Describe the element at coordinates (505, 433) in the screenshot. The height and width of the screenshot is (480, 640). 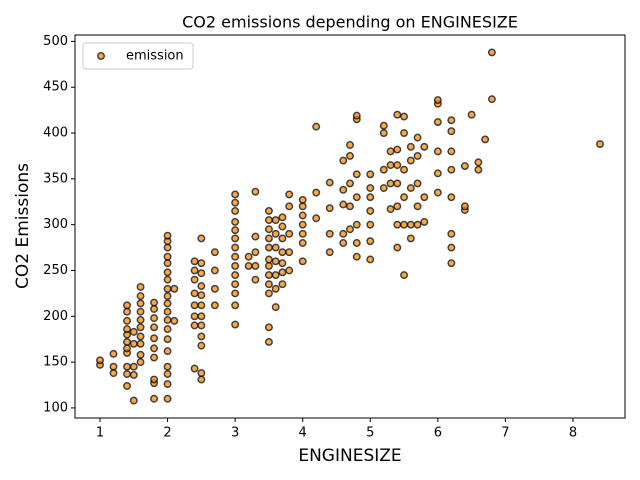
I see `x-tick-label: 7` at that location.